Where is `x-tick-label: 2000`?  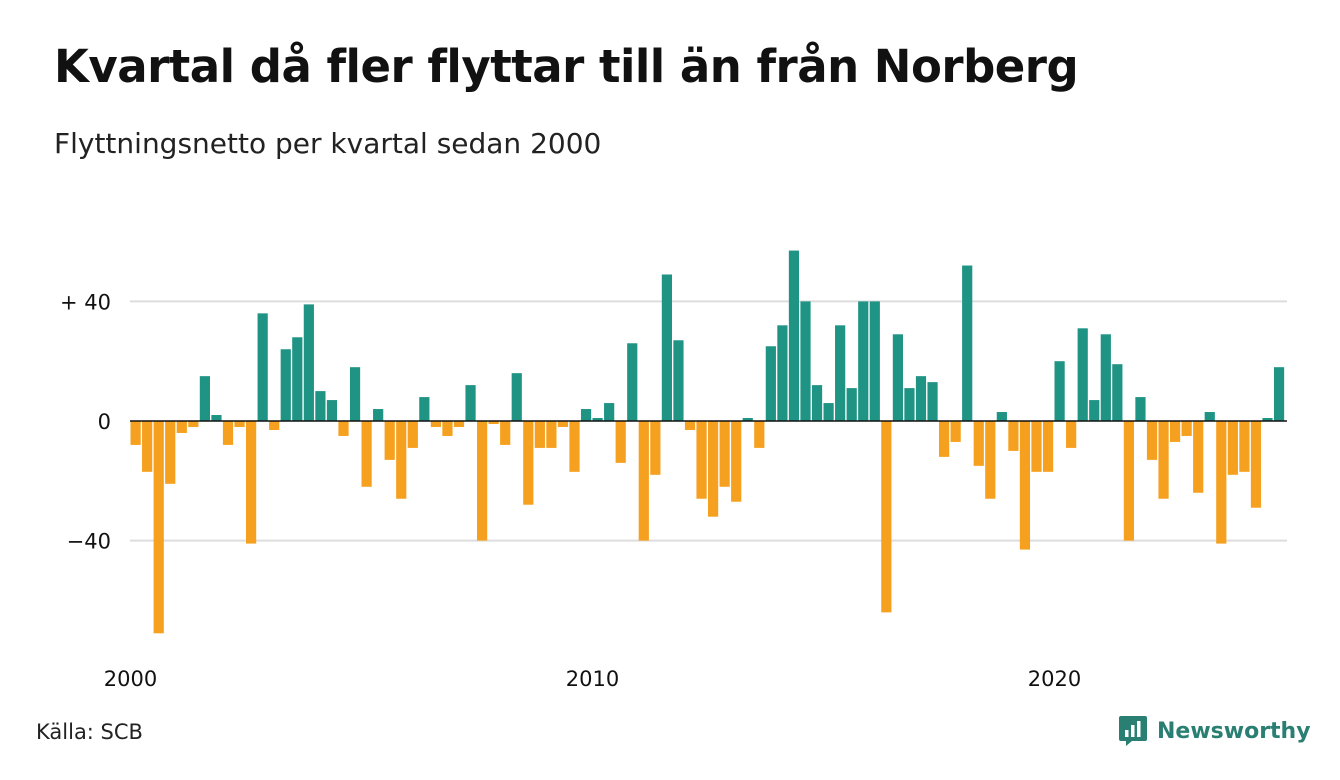
x-tick-label: 2000 is located at coordinates (130, 679).